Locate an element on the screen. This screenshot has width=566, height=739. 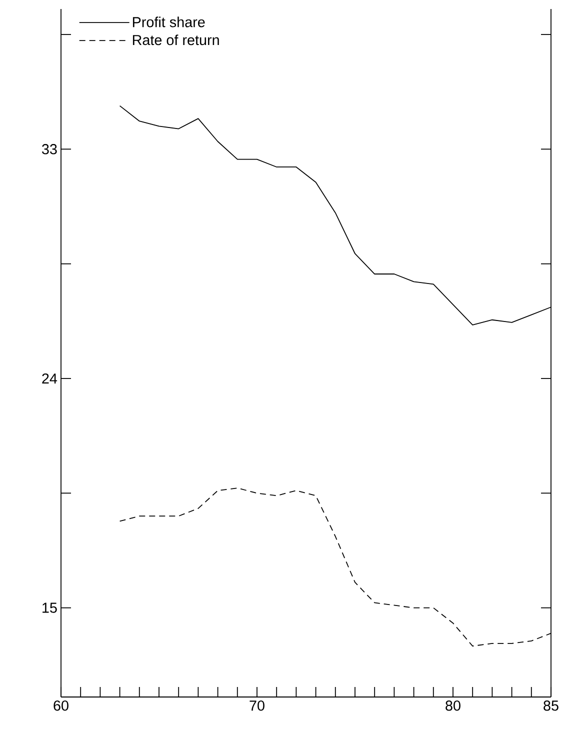
x-tick-label: 70 is located at coordinates (257, 705).